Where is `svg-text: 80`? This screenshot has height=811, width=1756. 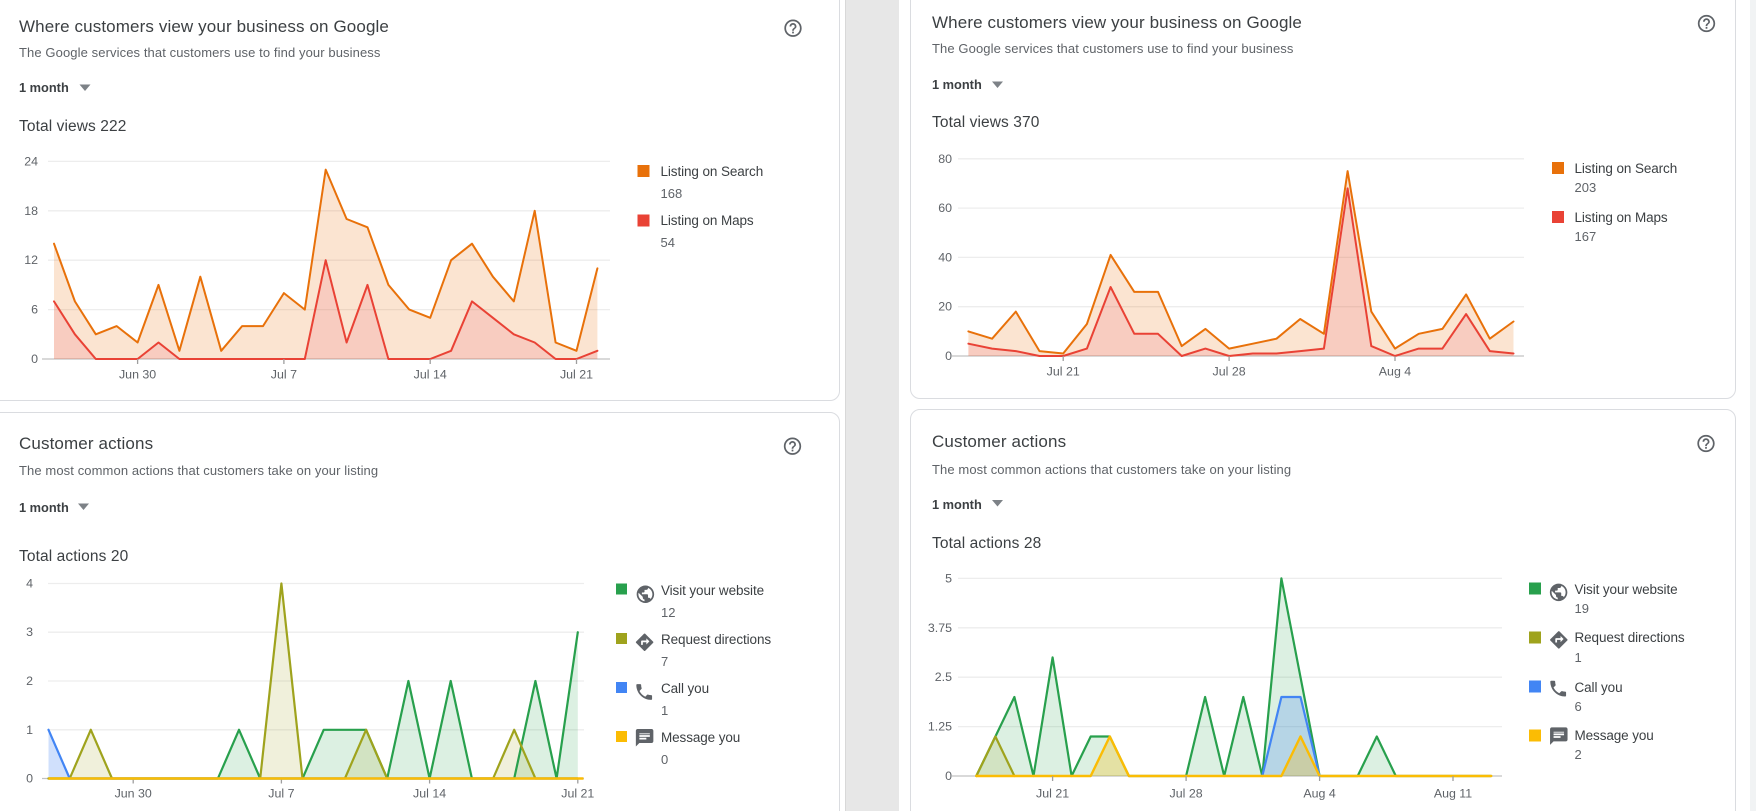
svg-text: 80 is located at coordinates (945, 159).